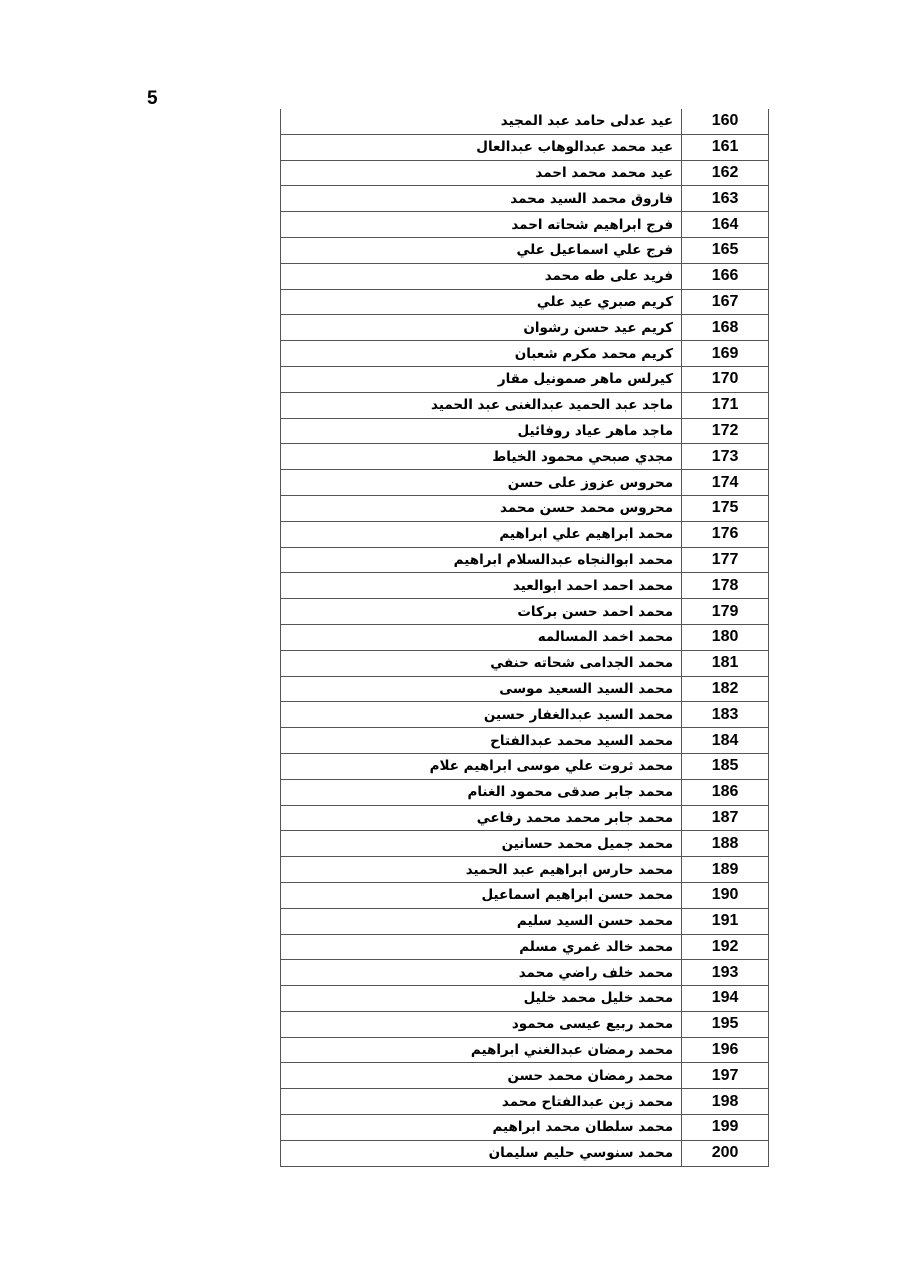 The height and width of the screenshot is (1280, 905). I want to click on table-row: محمد خليل محمد خليل 194, so click(524, 998).